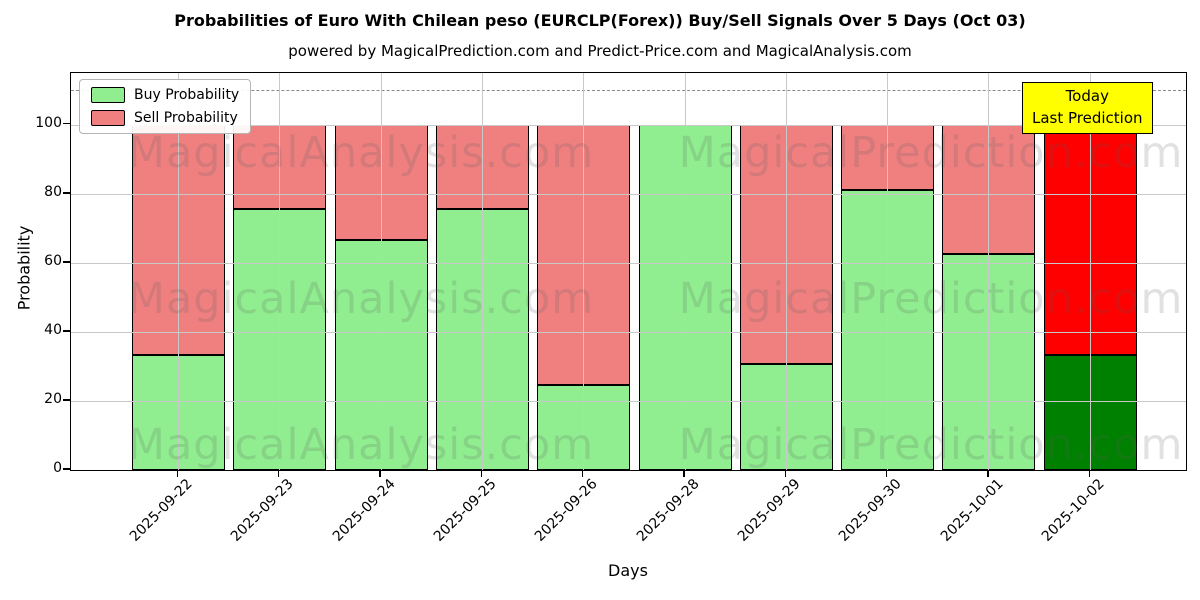  I want to click on x-tick-label: 2025-09-26, so click(567, 510).